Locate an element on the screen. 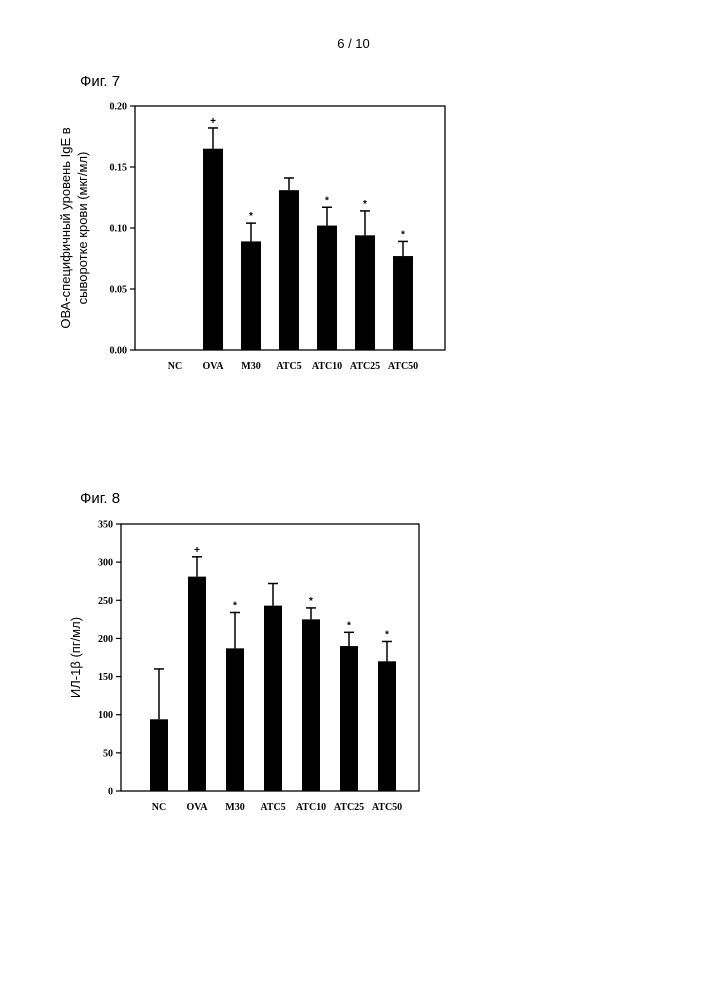 The width and height of the screenshot is (707, 1000). y-tick-label: 100 is located at coordinates (105, 715).